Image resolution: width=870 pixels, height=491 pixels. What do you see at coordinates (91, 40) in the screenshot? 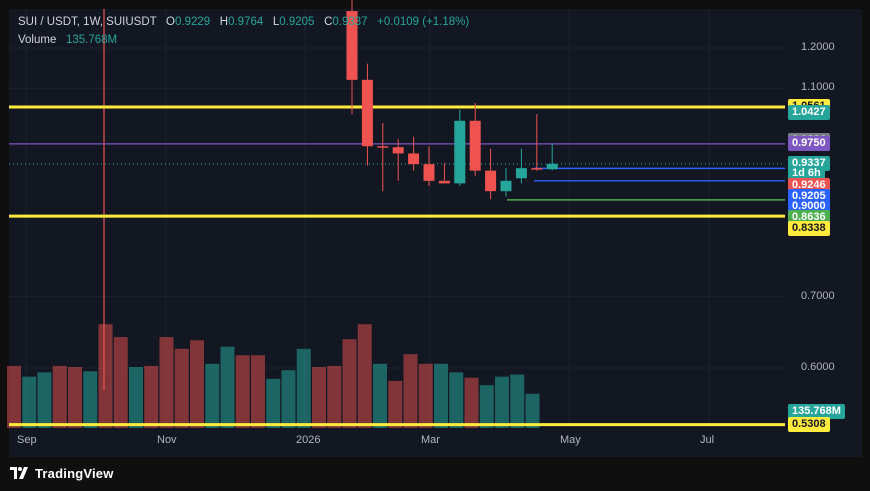
I see `volume-value: 135.768M` at bounding box center [91, 40].